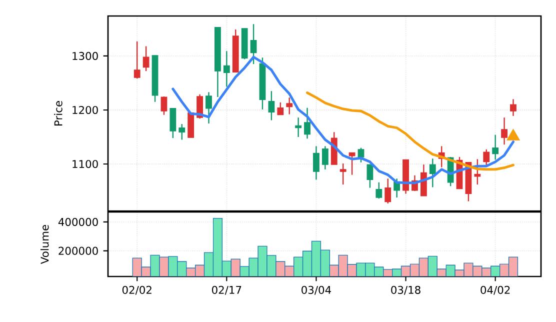  What do you see at coordinates (85, 110) in the screenshot?
I see `y-tick-label: 1200` at bounding box center [85, 110].